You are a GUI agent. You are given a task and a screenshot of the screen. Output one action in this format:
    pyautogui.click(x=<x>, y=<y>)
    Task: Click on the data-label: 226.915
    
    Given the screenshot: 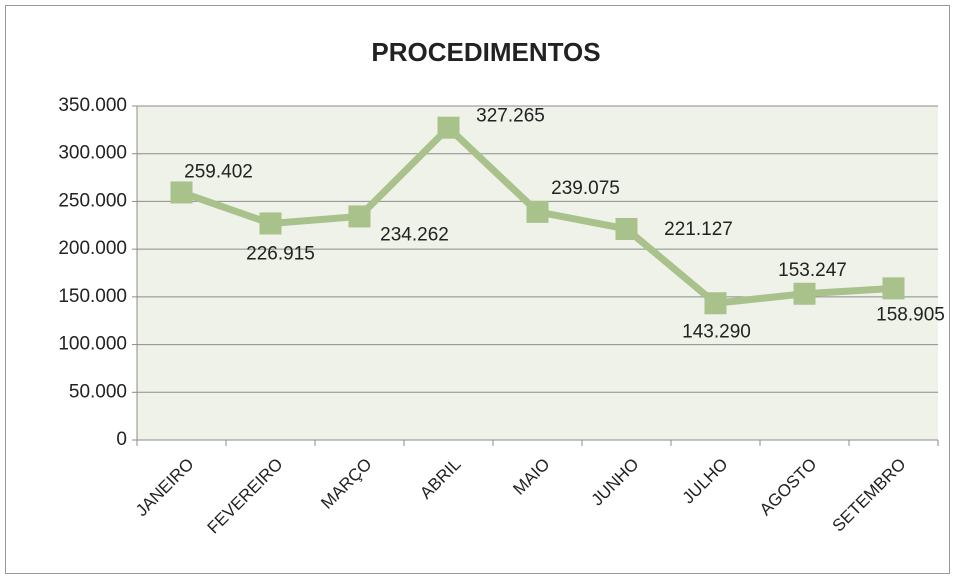 What is the action you would take?
    pyautogui.click(x=280, y=253)
    